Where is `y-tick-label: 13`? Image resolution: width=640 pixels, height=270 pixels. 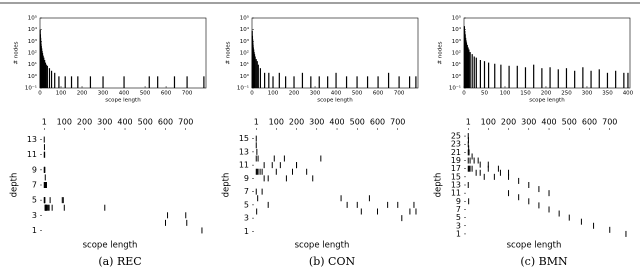
y-tick-label: 13 is located at coordinates (32, 139).